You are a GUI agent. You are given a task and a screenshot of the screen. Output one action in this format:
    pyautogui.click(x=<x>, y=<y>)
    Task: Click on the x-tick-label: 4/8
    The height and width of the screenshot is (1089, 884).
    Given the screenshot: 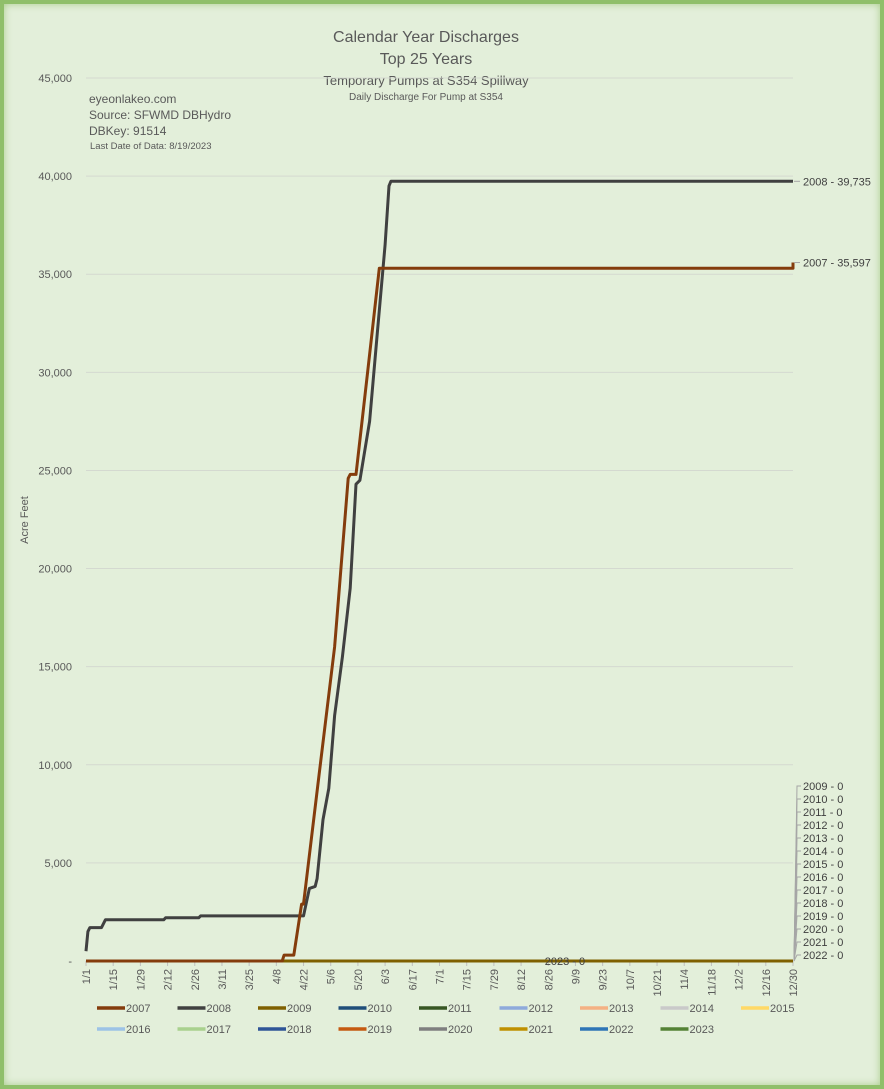 What is the action you would take?
    pyautogui.click(x=277, y=976)
    